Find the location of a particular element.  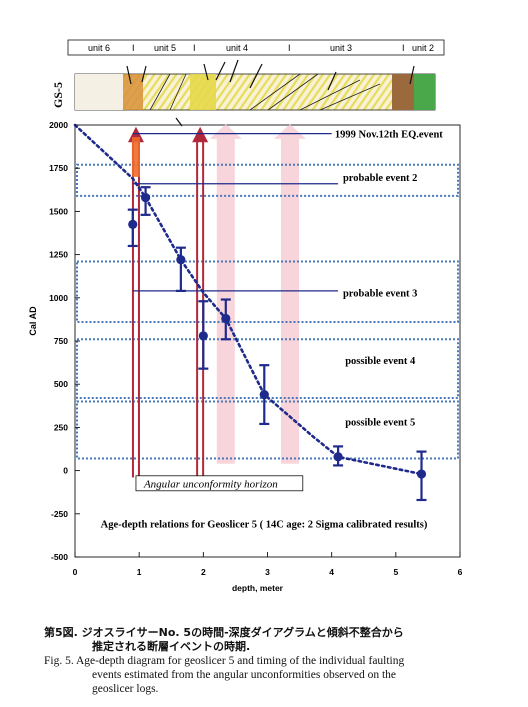

unit-divider-2: I is located at coordinates (194, 48).